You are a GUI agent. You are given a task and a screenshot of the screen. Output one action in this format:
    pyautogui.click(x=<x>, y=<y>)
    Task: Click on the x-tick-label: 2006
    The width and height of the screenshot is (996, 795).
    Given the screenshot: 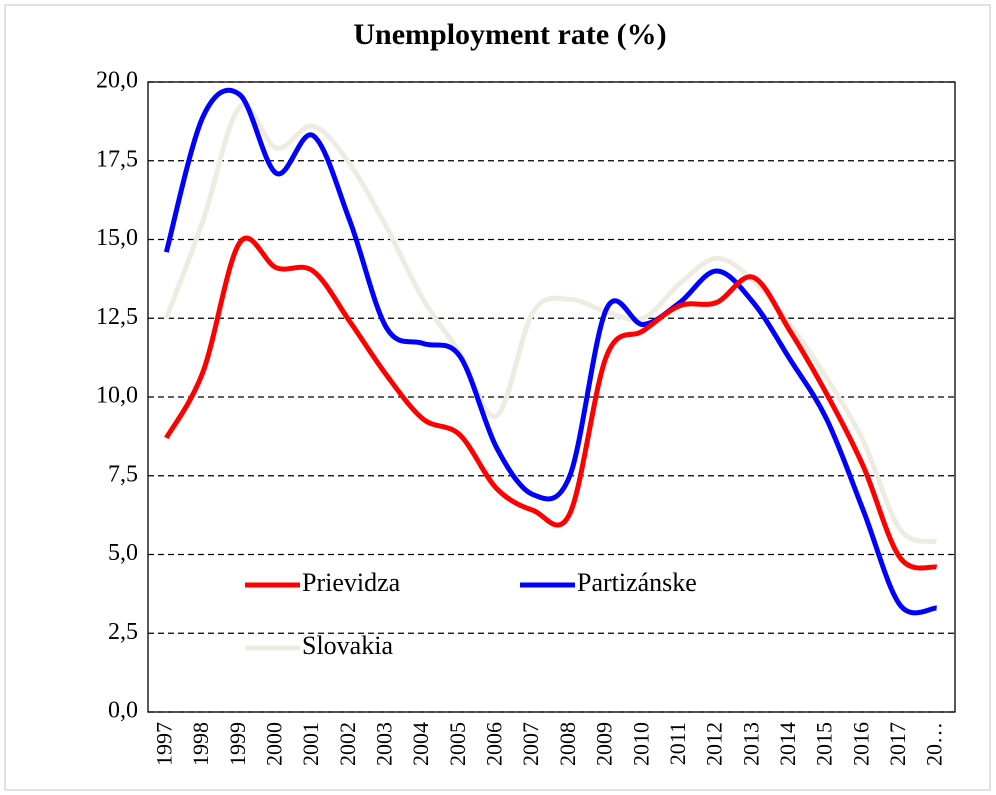 What is the action you would take?
    pyautogui.click(x=494, y=744)
    